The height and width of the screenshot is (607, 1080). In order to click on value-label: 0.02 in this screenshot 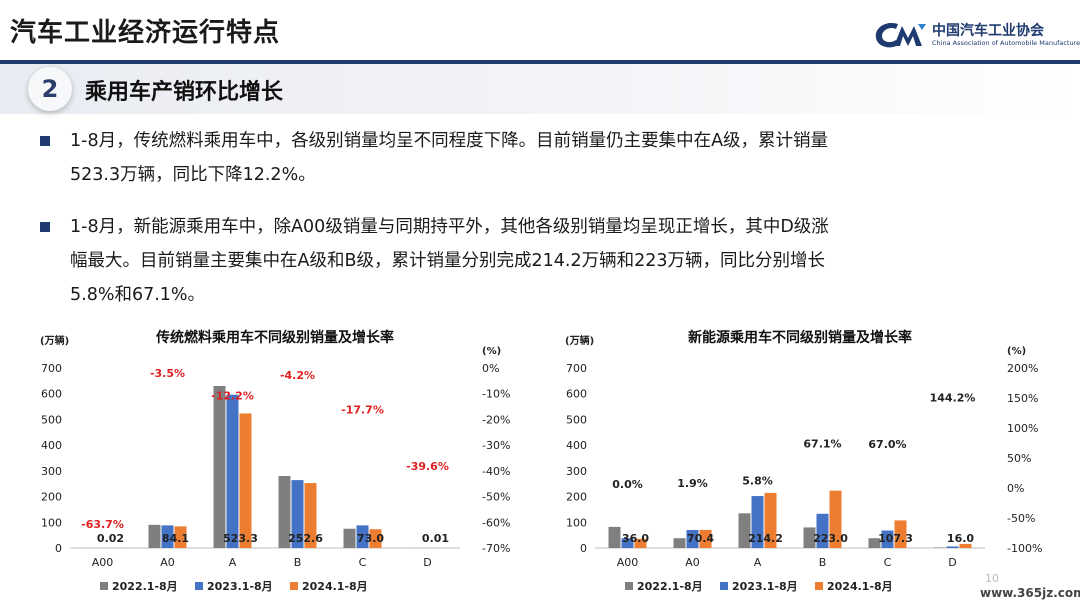, I will do `click(110, 538)`.